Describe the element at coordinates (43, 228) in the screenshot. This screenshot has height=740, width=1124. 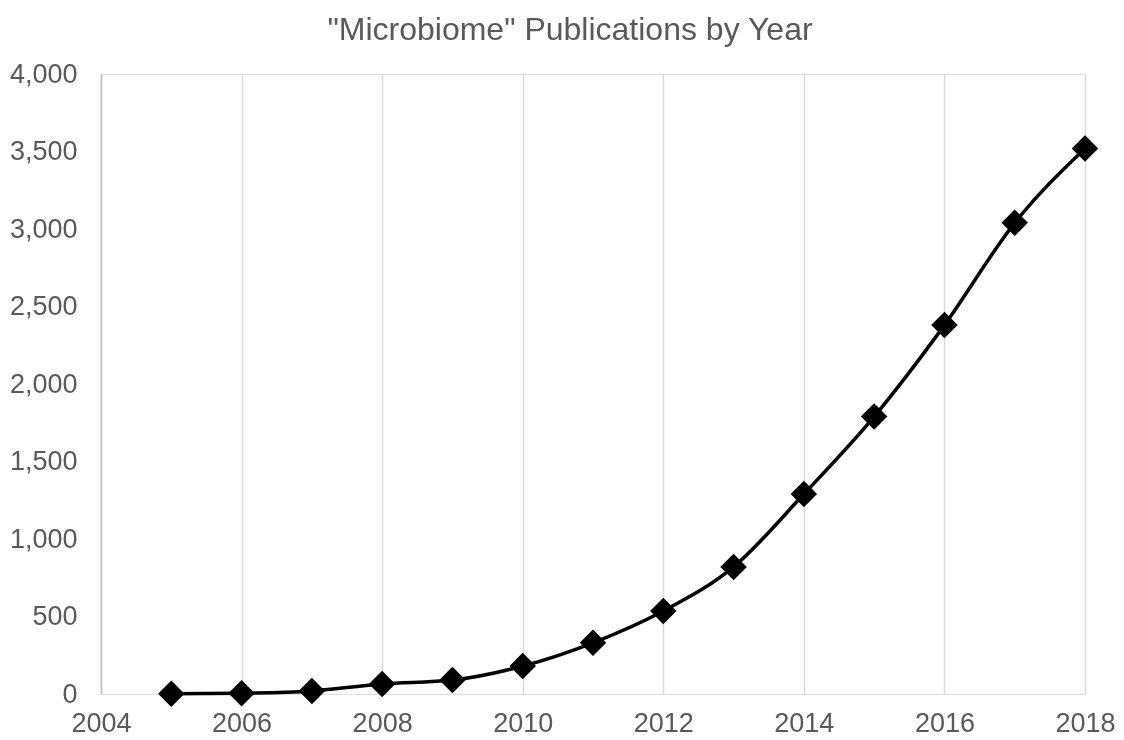
I see `y-tick-label: 3,000` at that location.